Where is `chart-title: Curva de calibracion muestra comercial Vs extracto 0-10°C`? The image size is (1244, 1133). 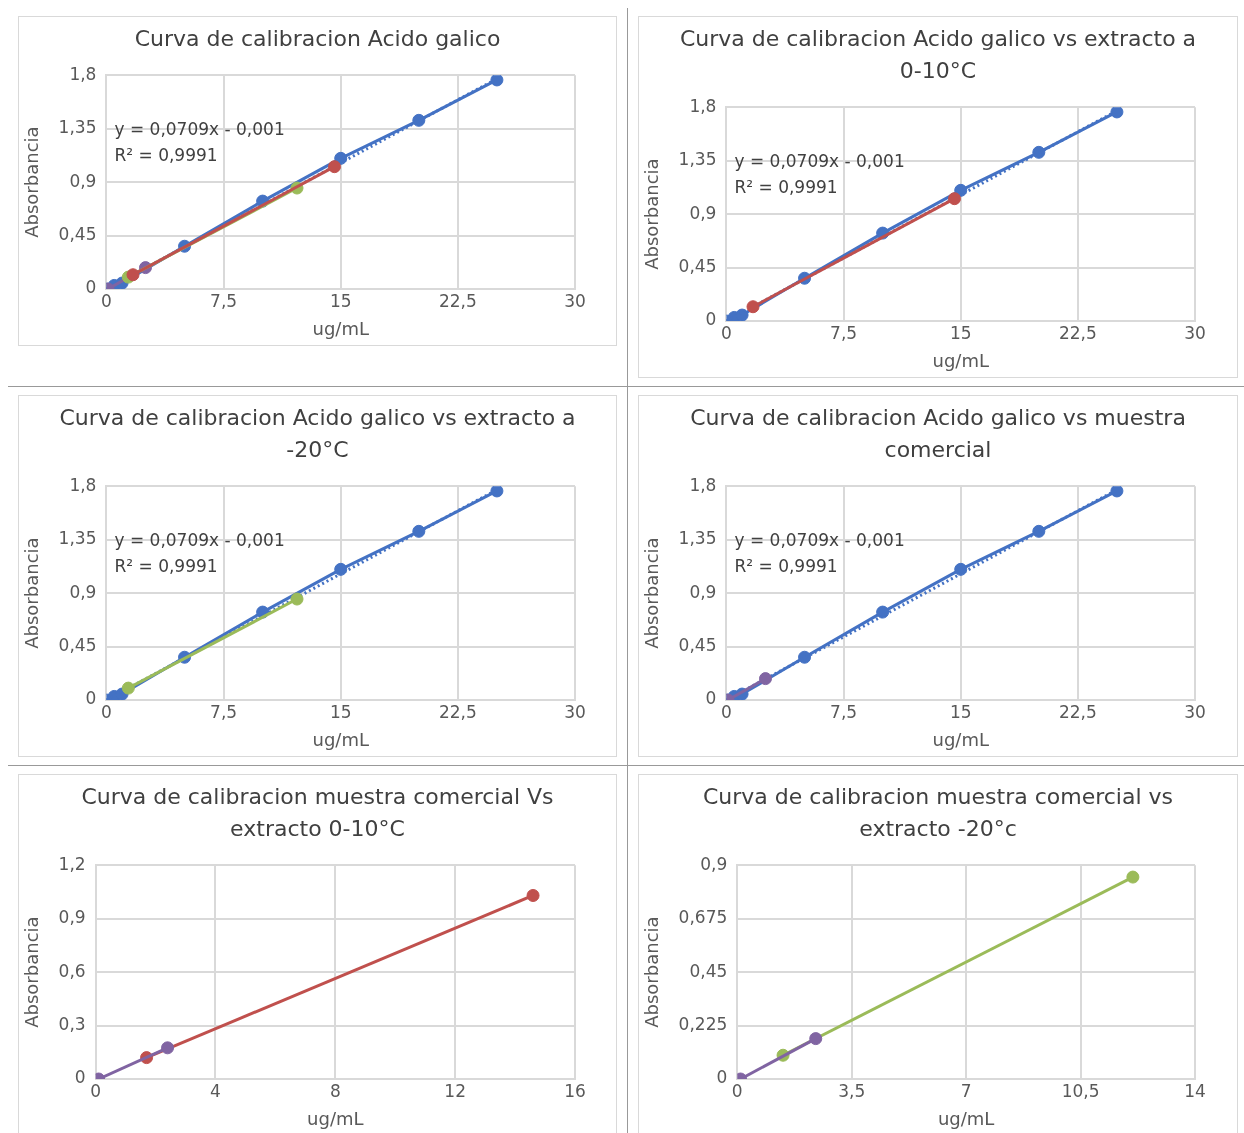
chart-title: Curva de calibracion muestra comercial Vs extracto 0-10°C is located at coordinates (317, 813).